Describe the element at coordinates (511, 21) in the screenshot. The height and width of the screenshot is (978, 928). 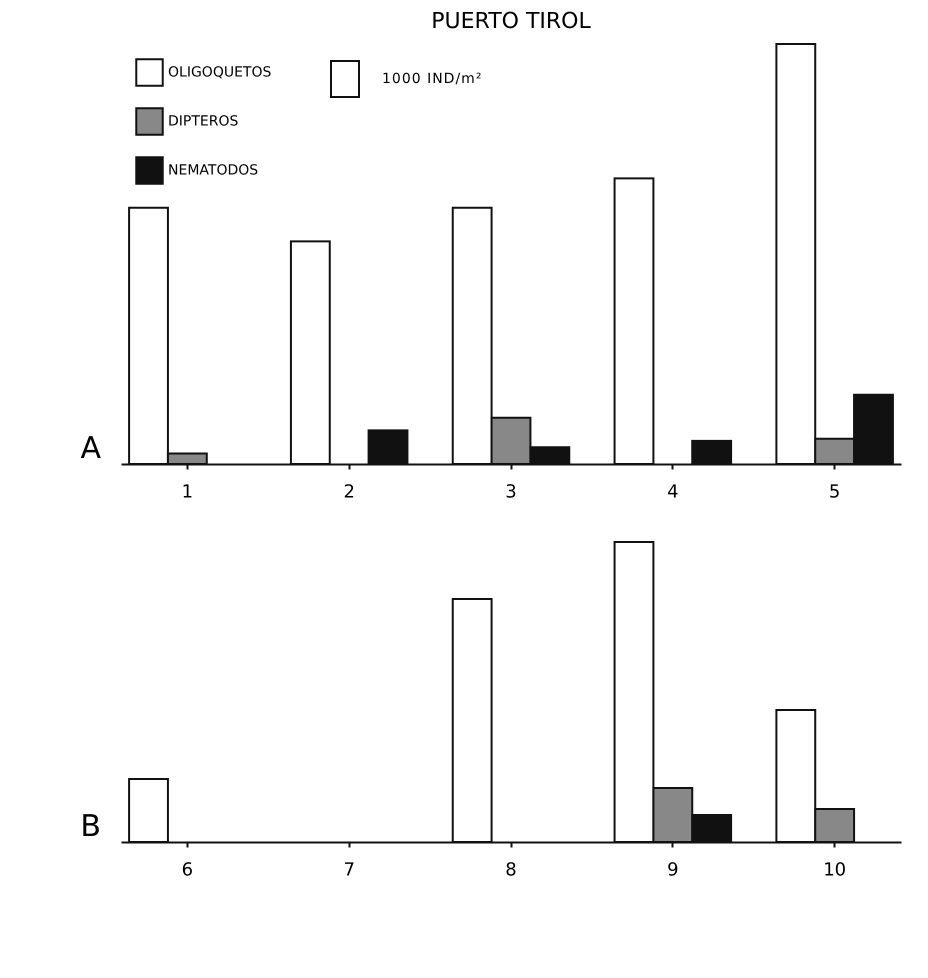
I see `chart-title: PUERTO TIROL` at that location.